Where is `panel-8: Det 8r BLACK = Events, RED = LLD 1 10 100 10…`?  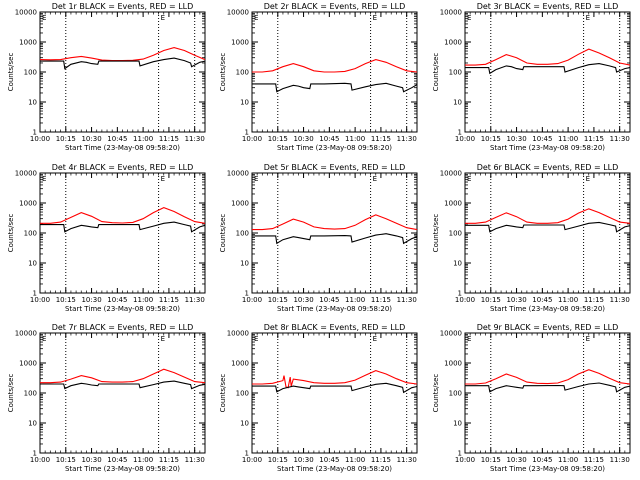 panel-8: Det 8r BLACK = Events, RED = LLD 1 10 100 10… is located at coordinates (318, 398).